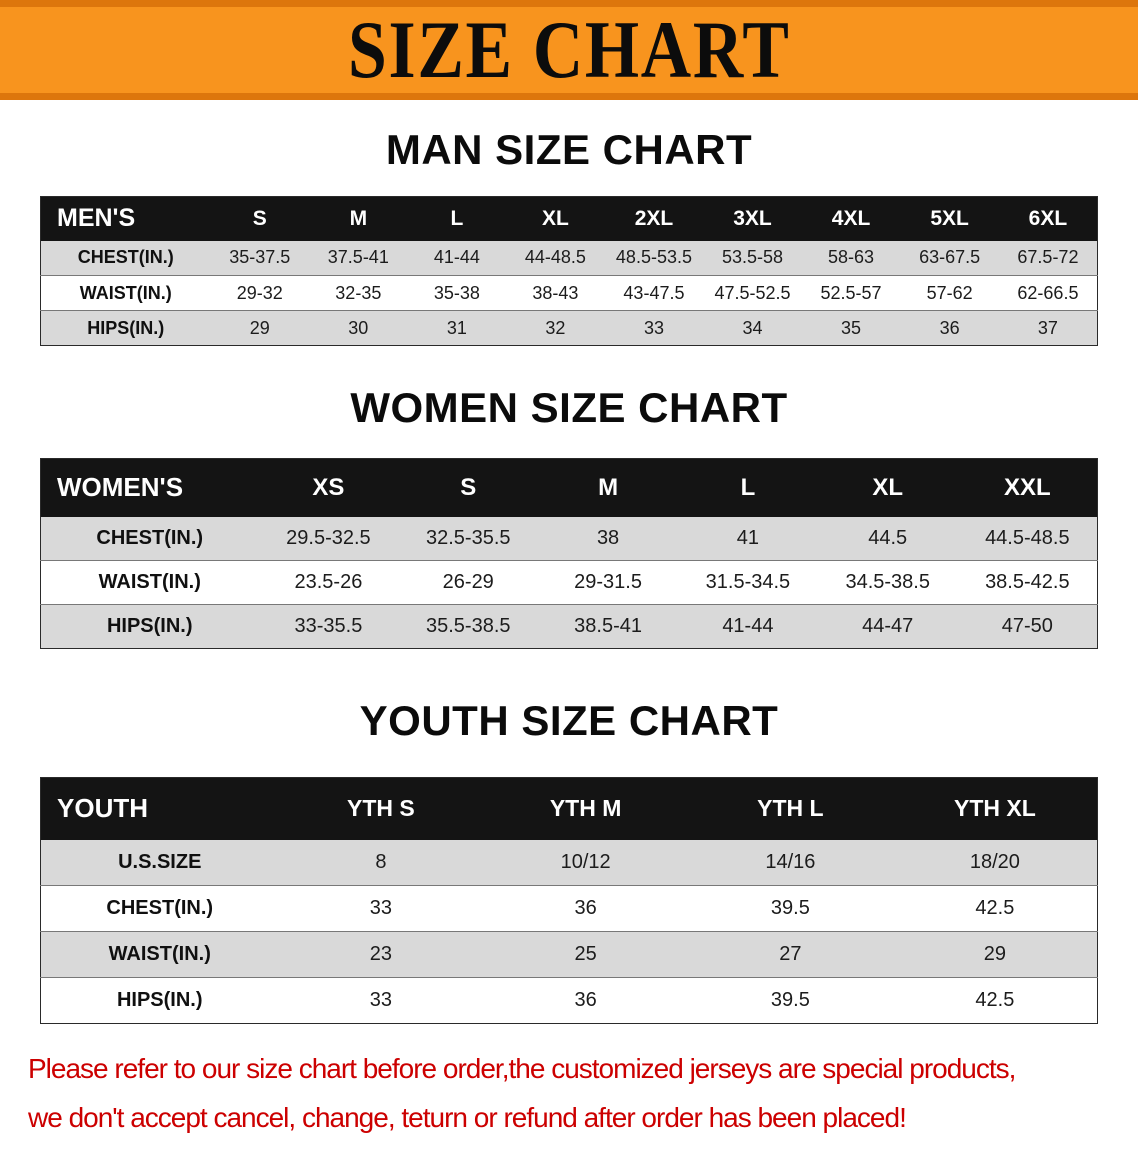  Describe the element at coordinates (995, 908) in the screenshot. I see `size-value-cell: 42.5` at that location.